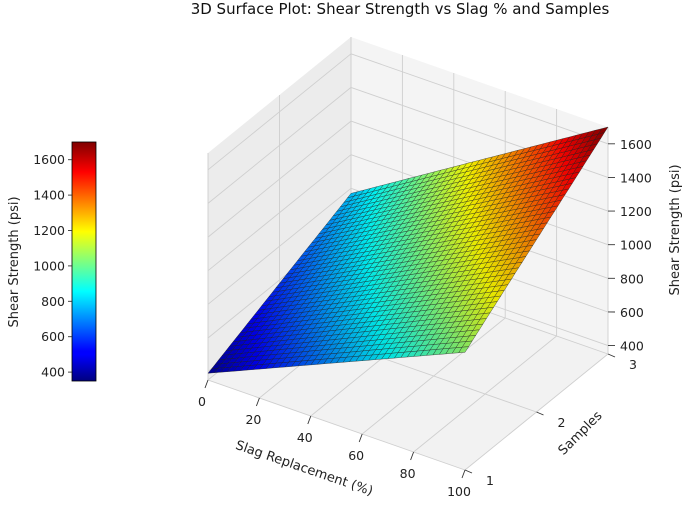 This screenshot has width=685, height=507. What do you see at coordinates (632, 278) in the screenshot?
I see `z-tick-label: 800` at bounding box center [632, 278].